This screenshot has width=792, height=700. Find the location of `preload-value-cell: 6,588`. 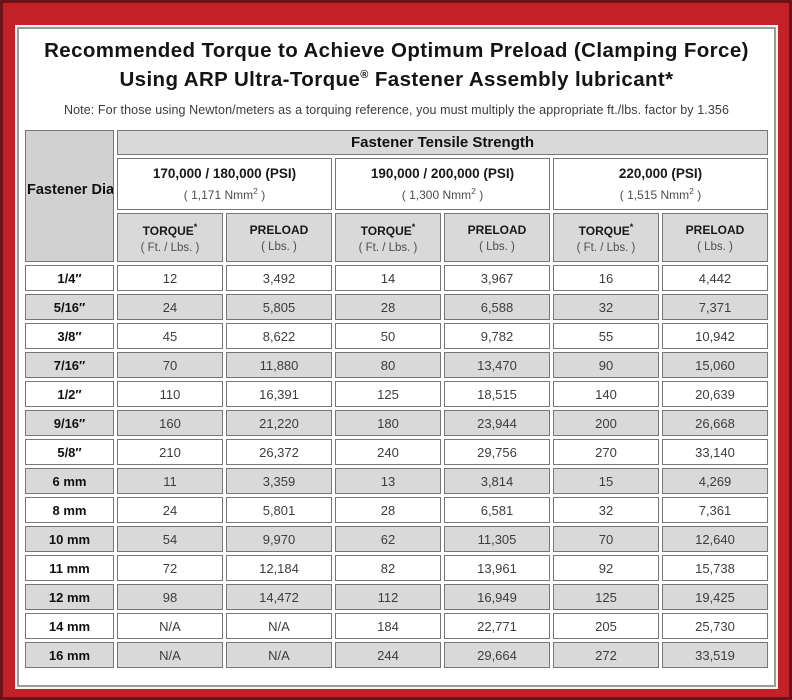

preload-value-cell: 6,588 is located at coordinates (497, 307).